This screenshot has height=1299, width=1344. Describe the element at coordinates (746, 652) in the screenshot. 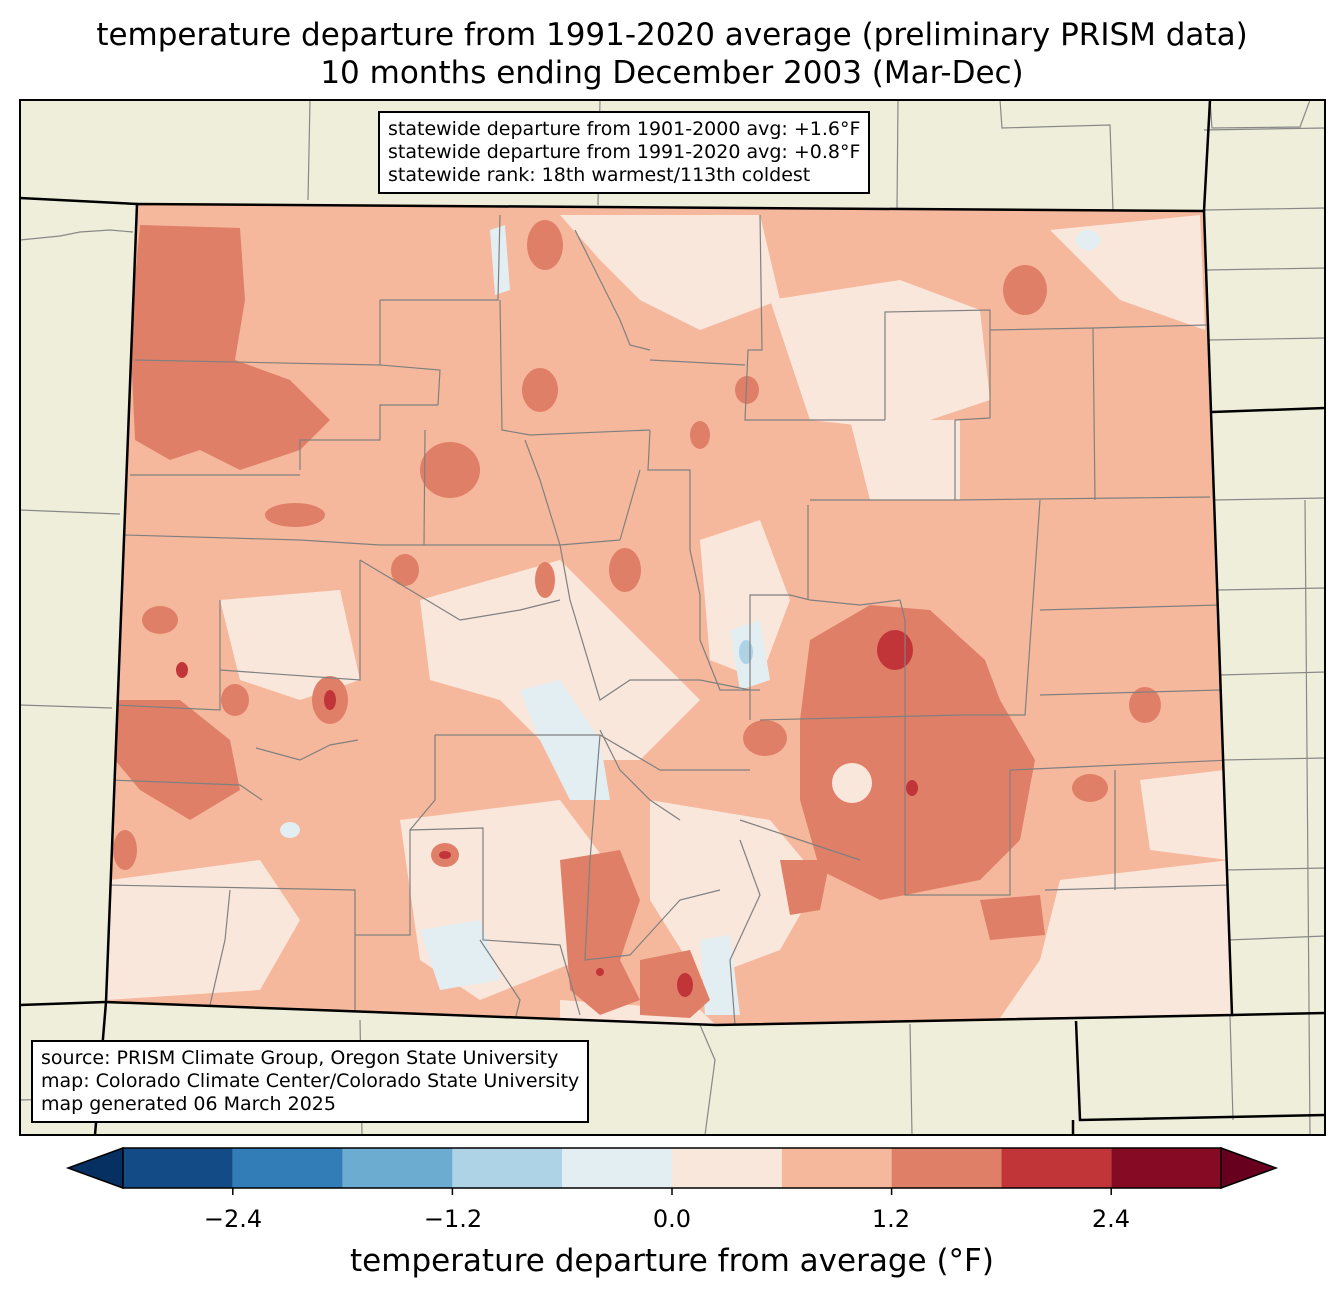

I see `slight-cool-pocket` at that location.